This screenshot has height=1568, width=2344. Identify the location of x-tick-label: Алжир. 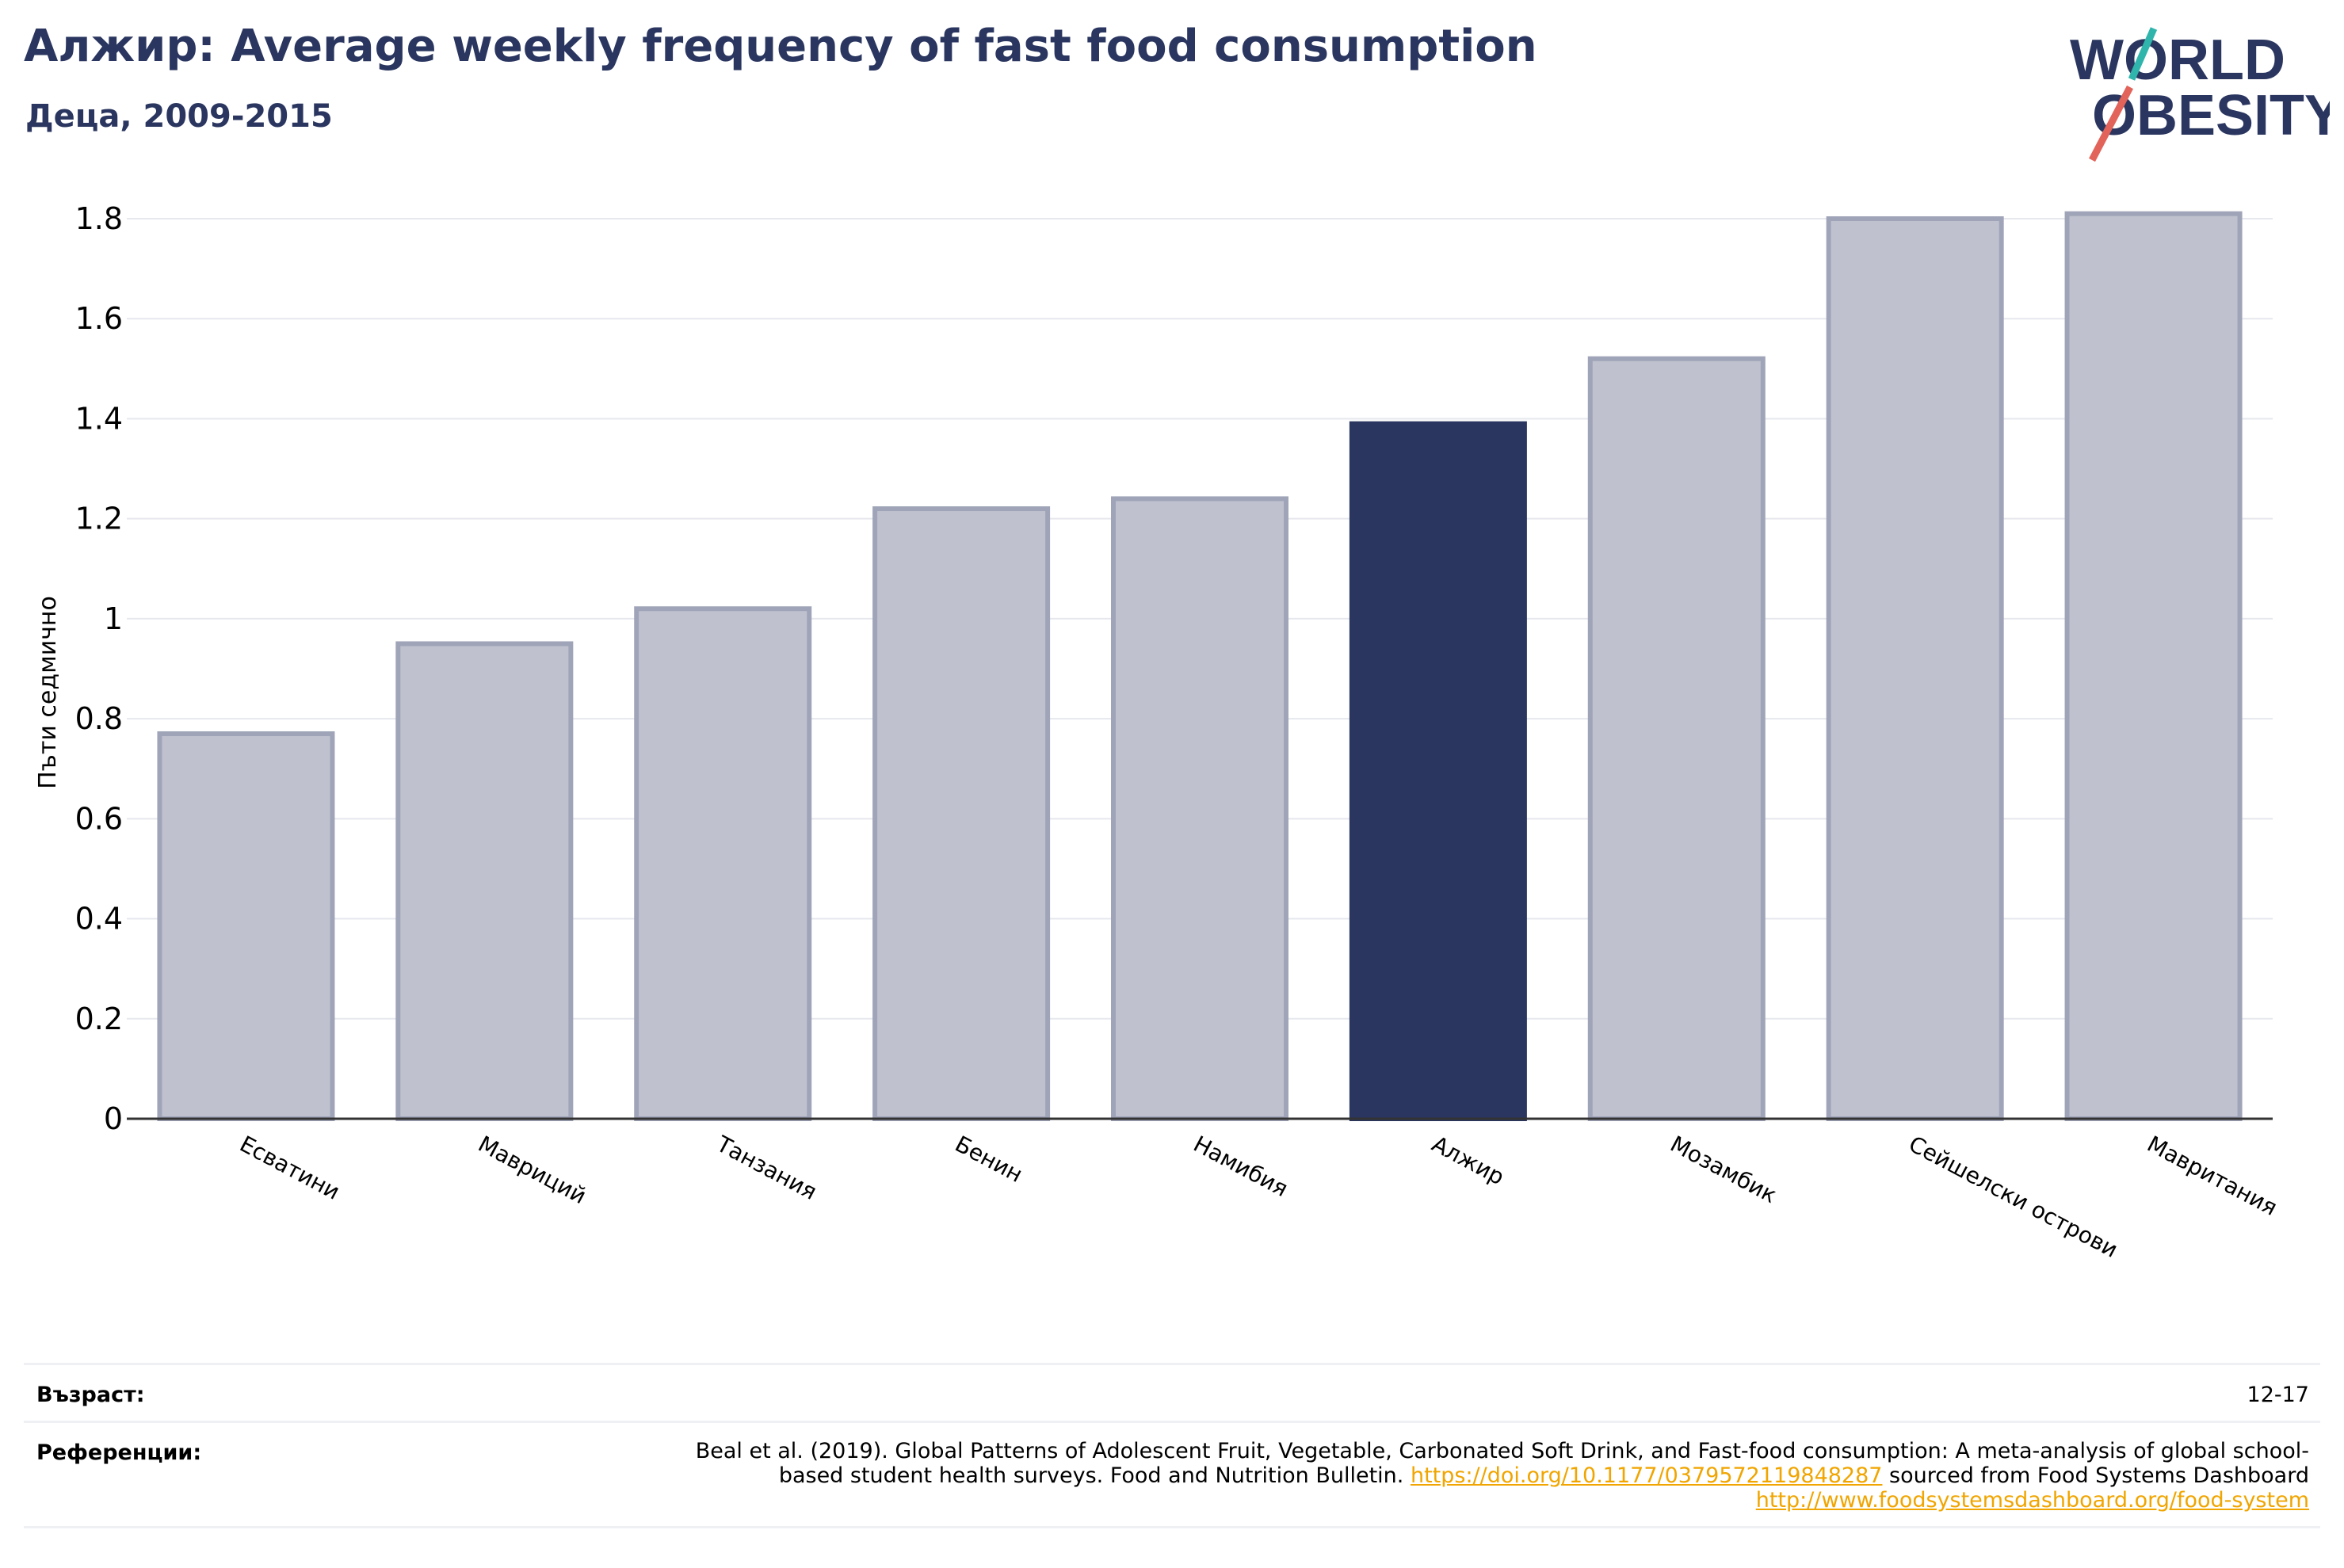
(1468, 1160).